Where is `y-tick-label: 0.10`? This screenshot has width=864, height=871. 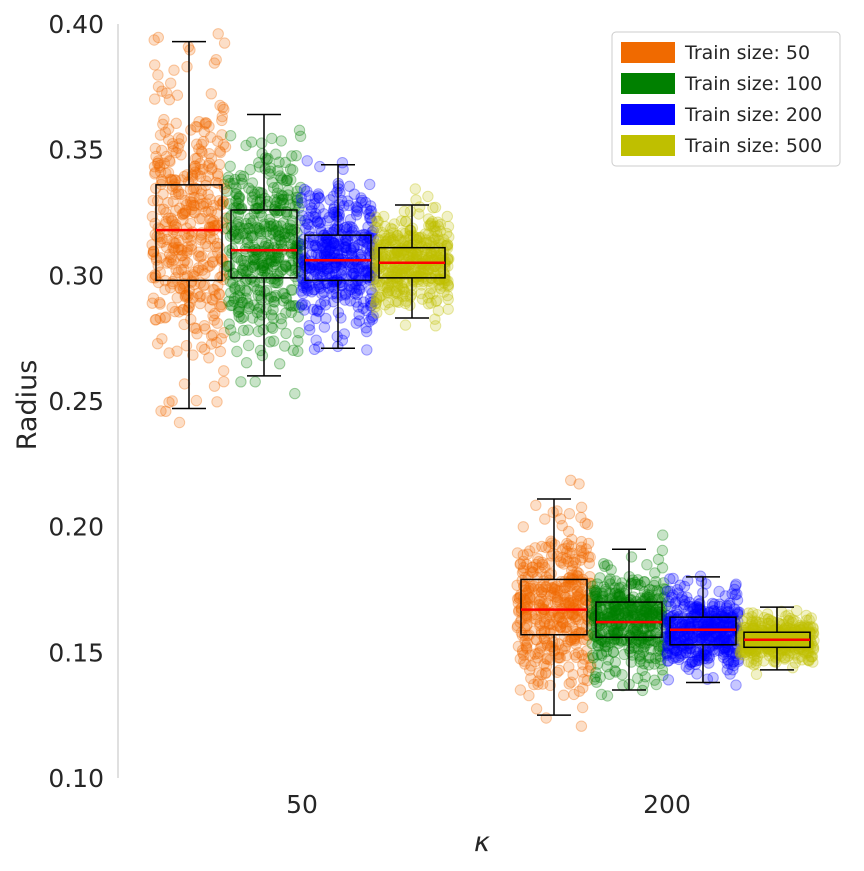
y-tick-label: 0.10 is located at coordinates (76, 778).